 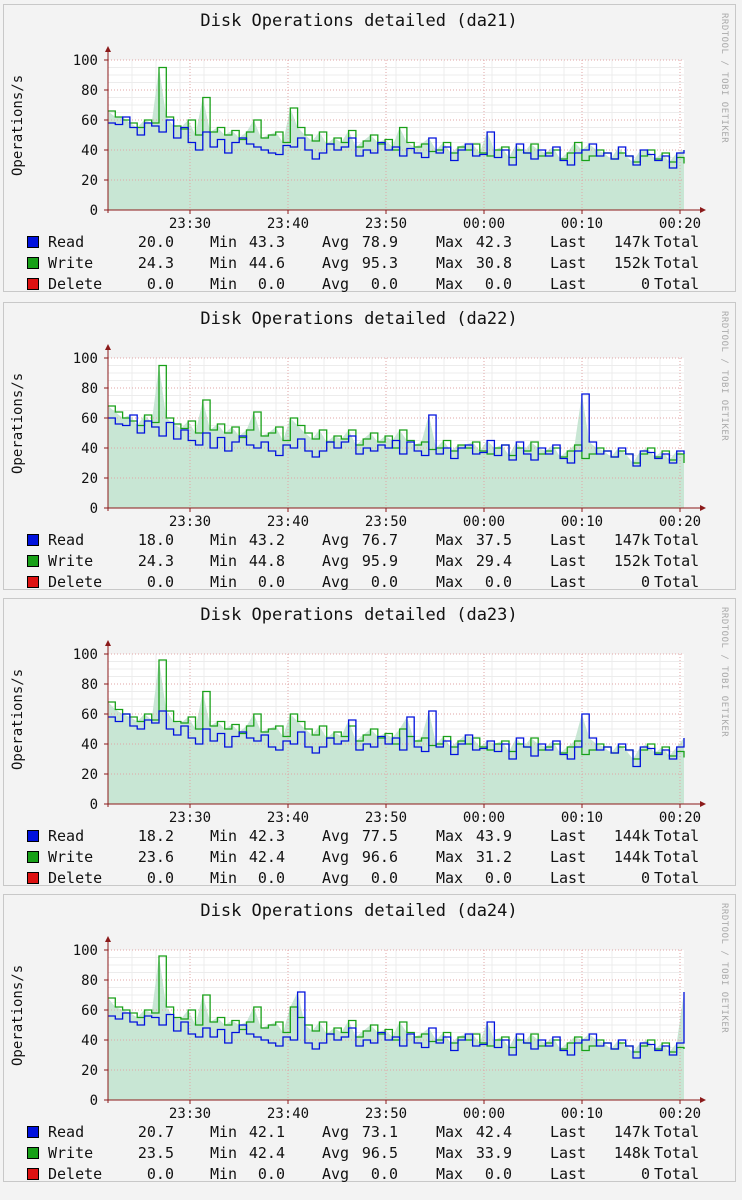 I want to click on x-tick-label: 23:50, so click(x=386, y=223).